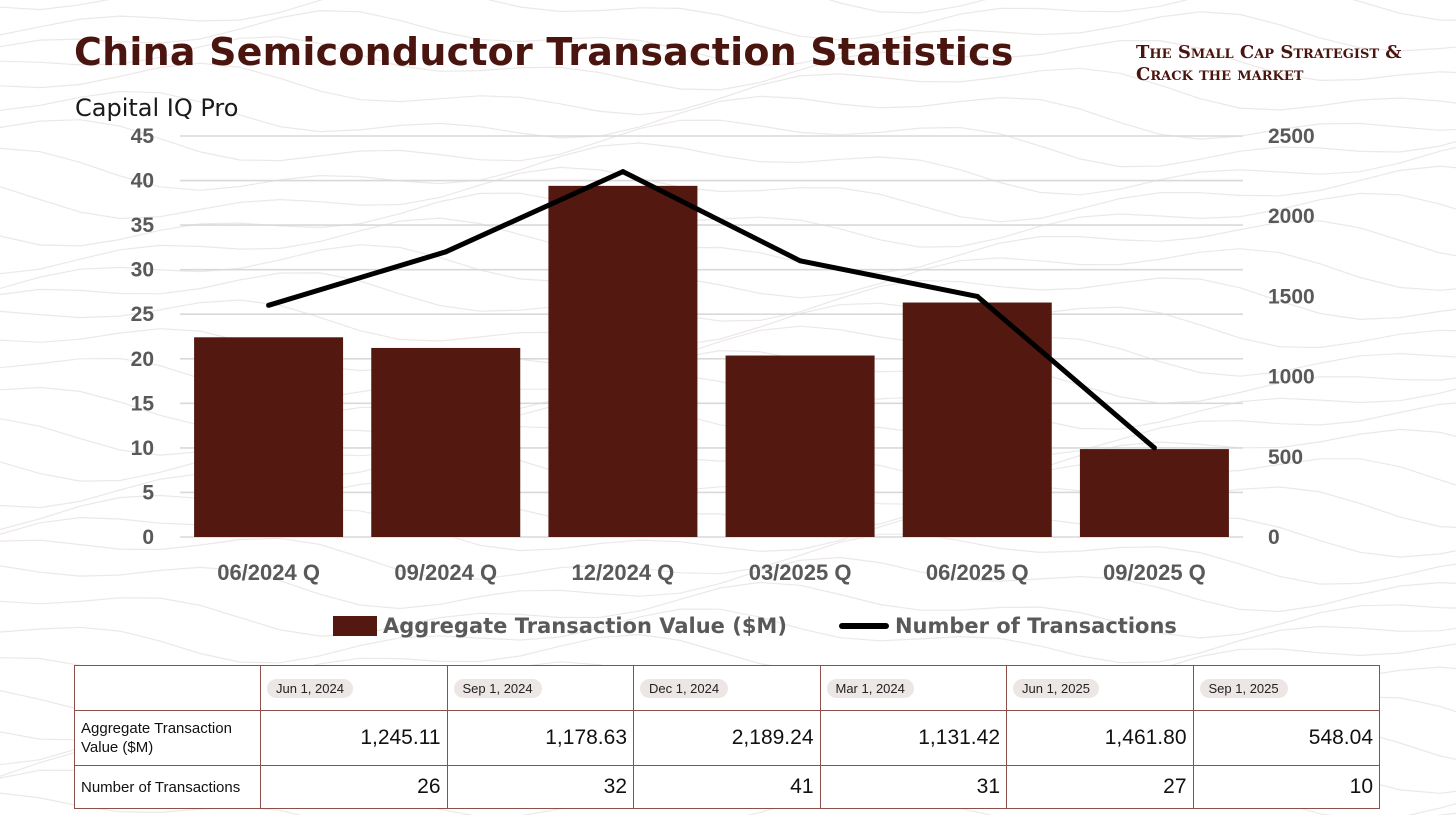 This screenshot has height=815, width=1456. I want to click on table-corner-cell, so click(167, 688).